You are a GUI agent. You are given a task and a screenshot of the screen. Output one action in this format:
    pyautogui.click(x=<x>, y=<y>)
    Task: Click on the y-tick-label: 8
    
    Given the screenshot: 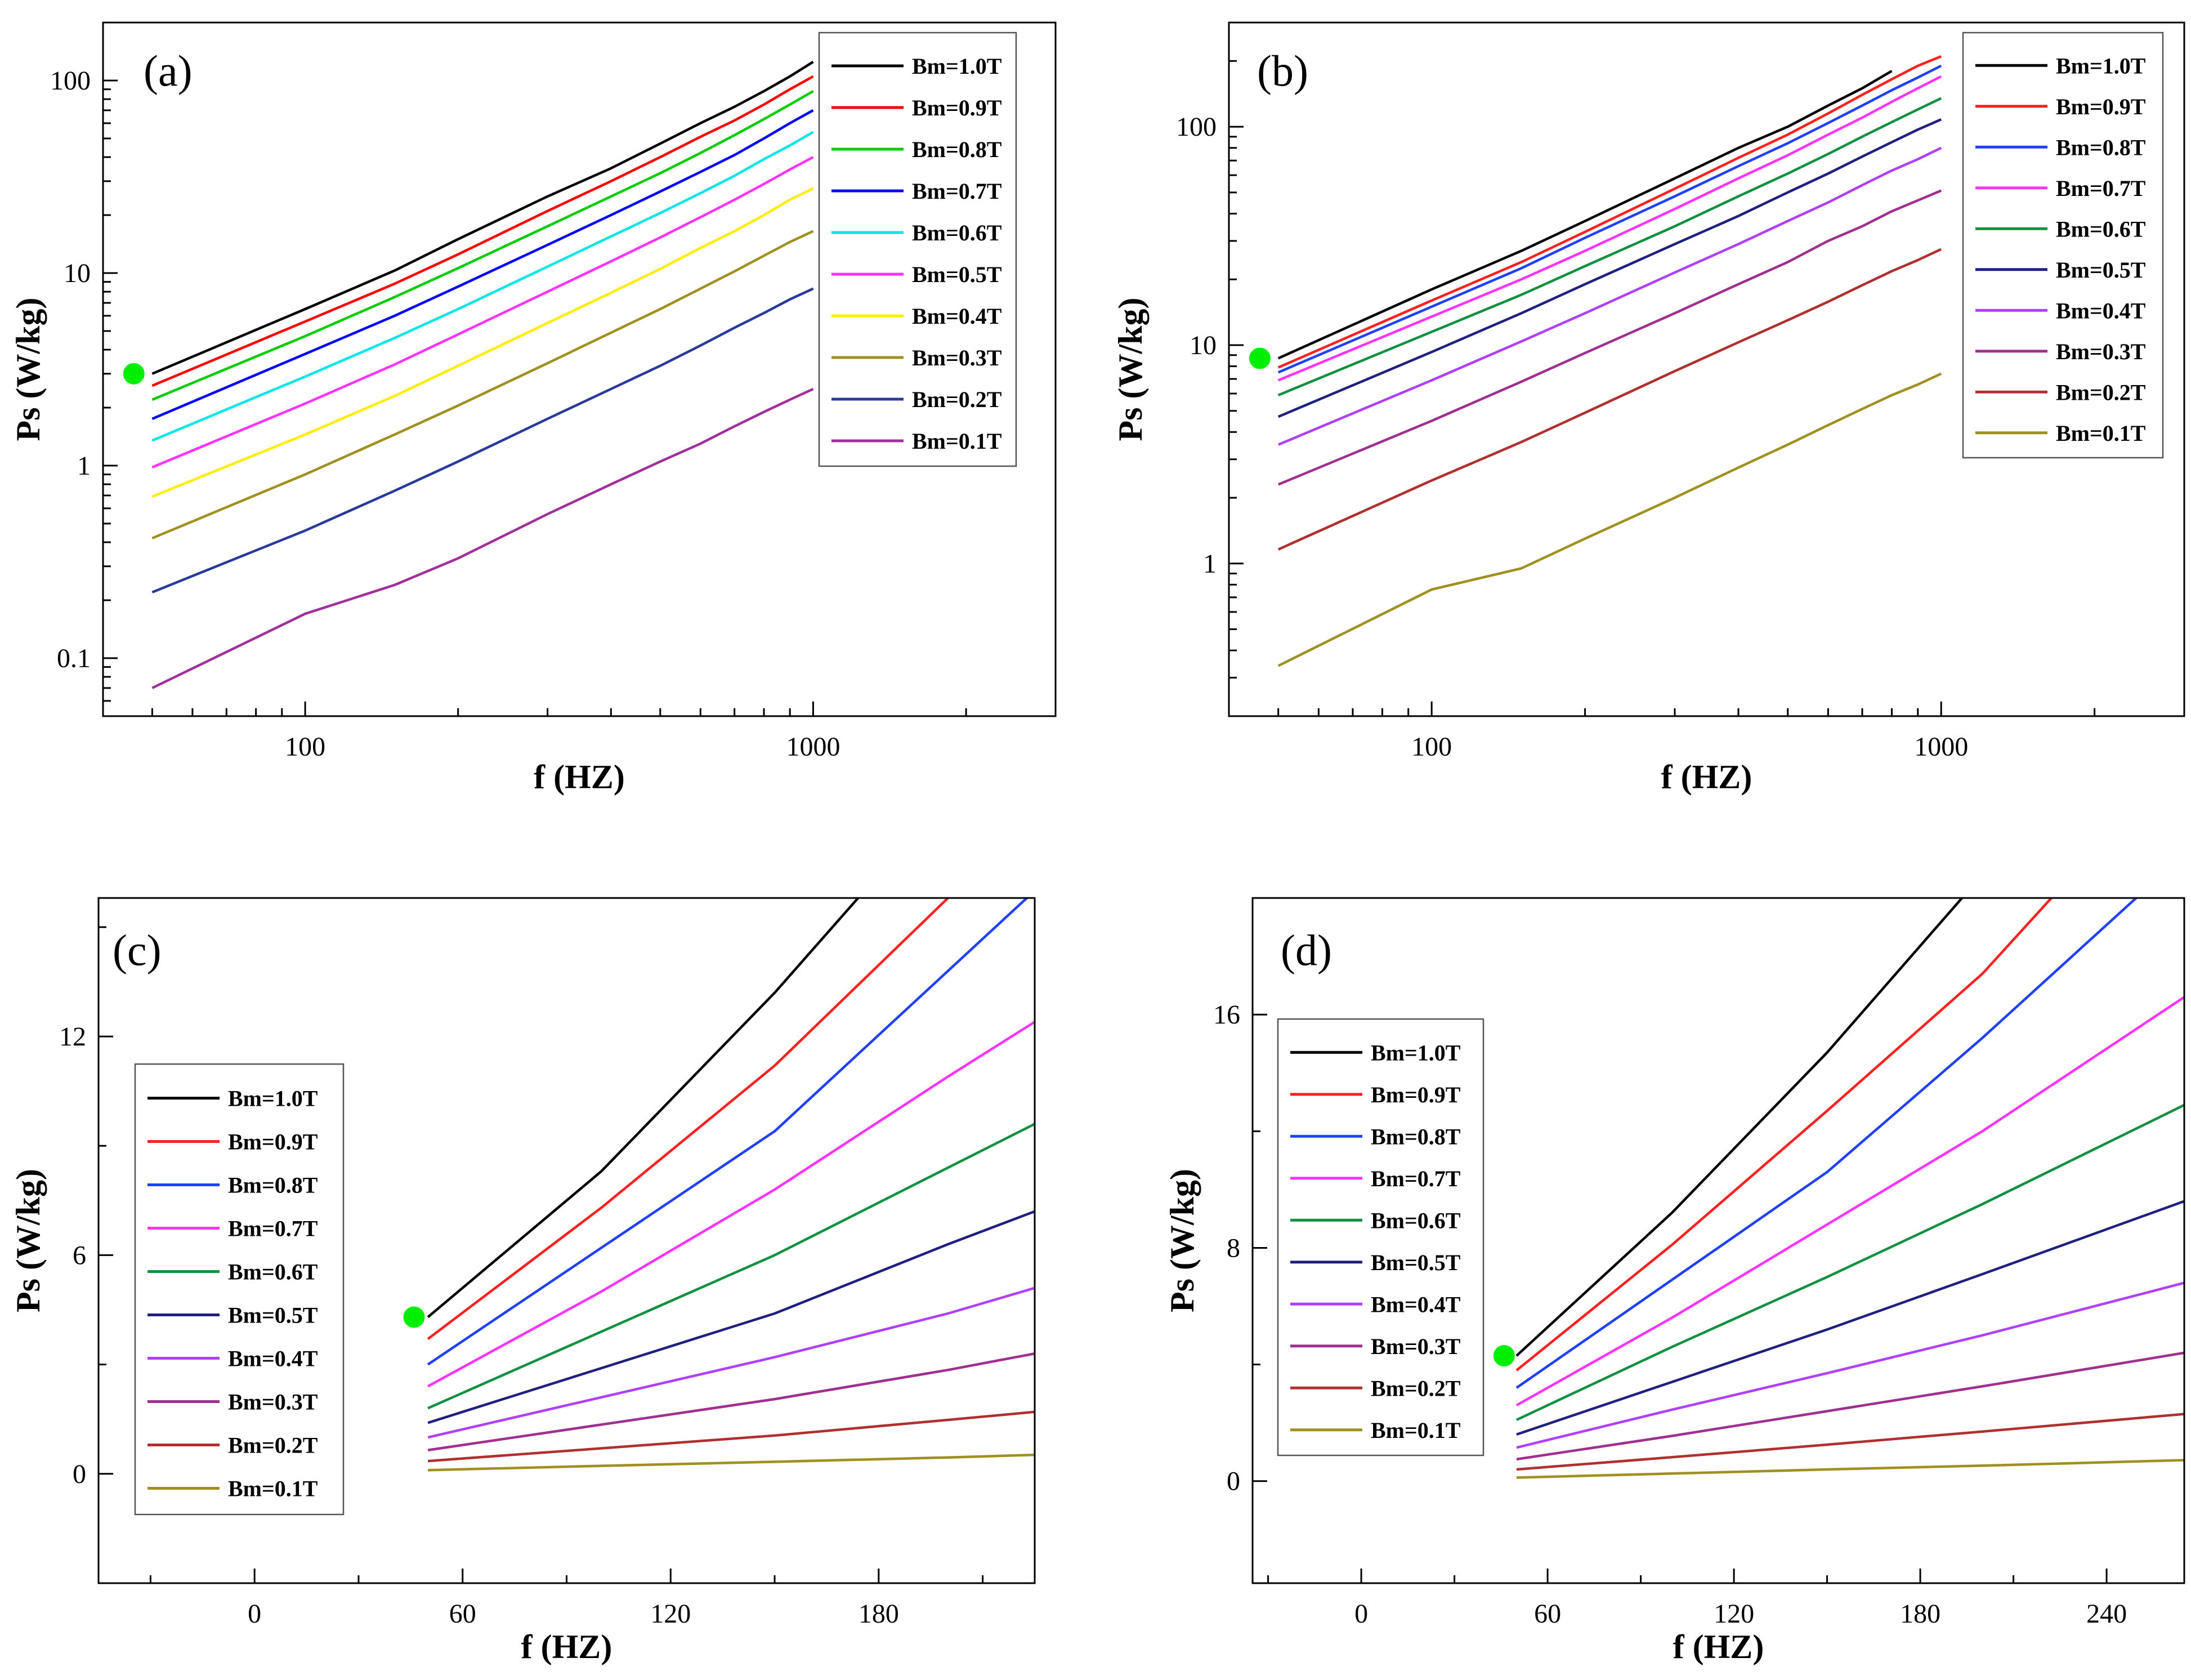 What is the action you would take?
    pyautogui.click(x=1234, y=1248)
    